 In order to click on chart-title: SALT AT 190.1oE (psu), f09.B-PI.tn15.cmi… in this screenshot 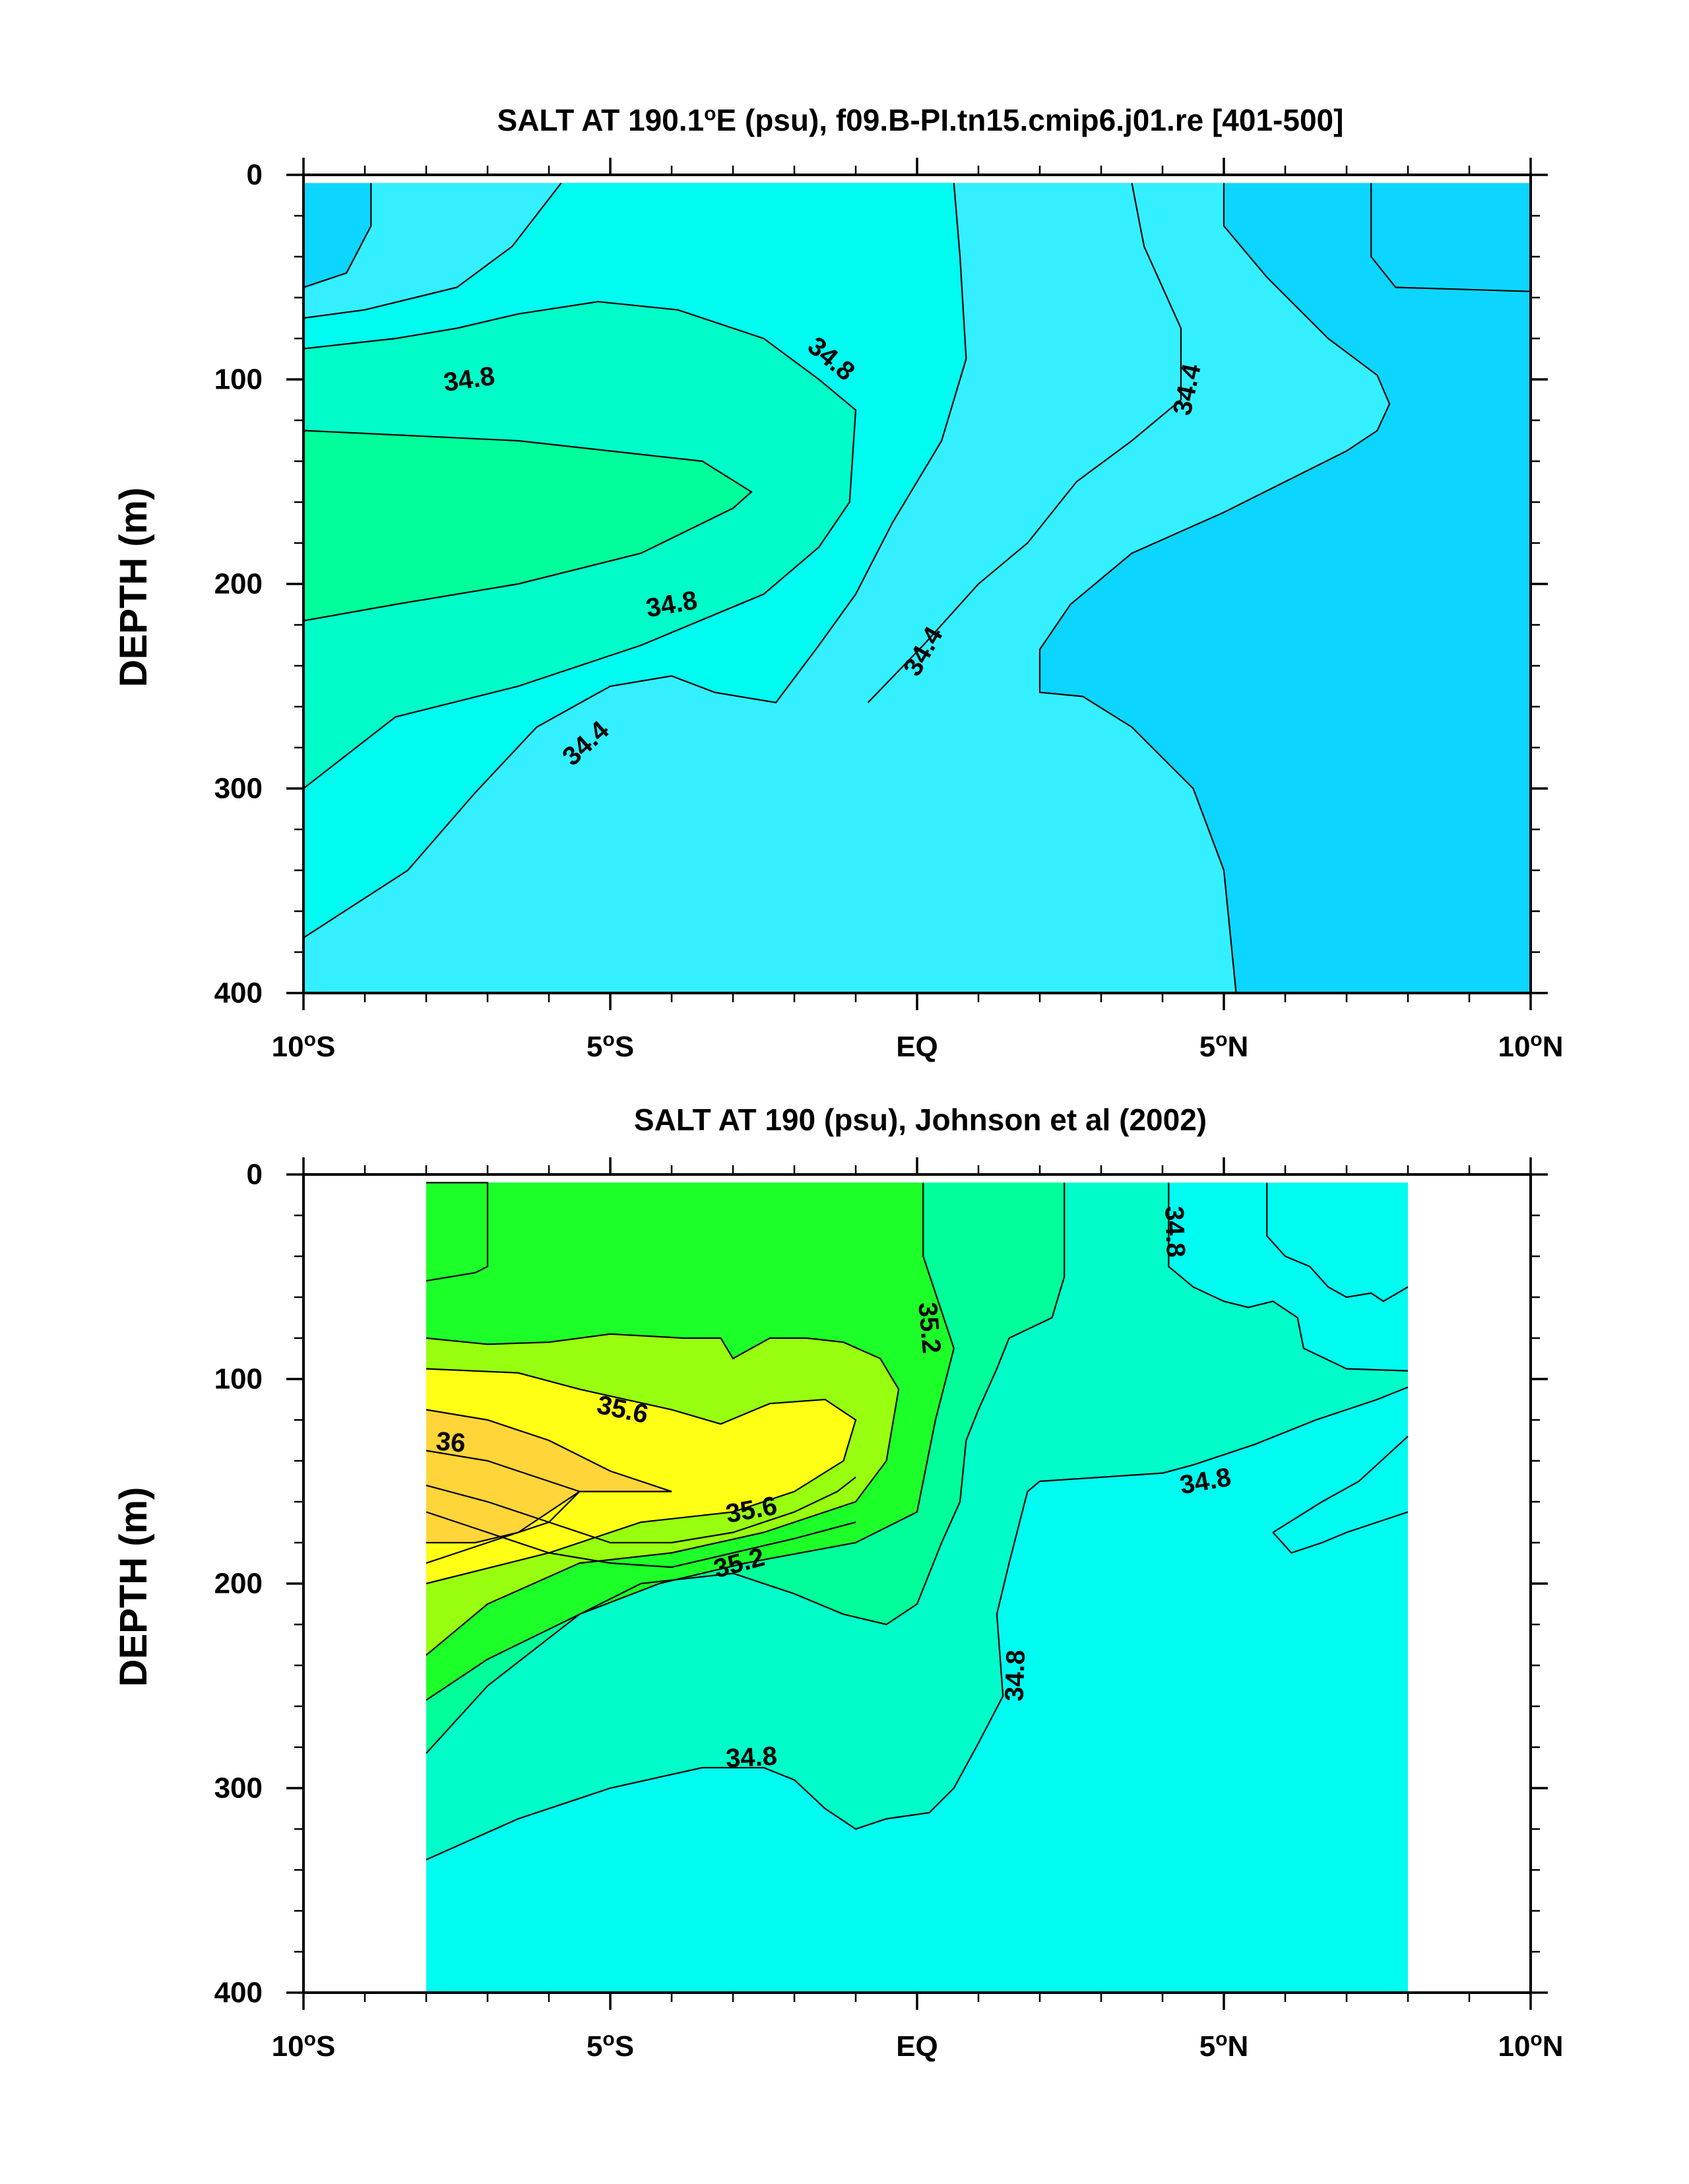, I will do `click(921, 120)`.